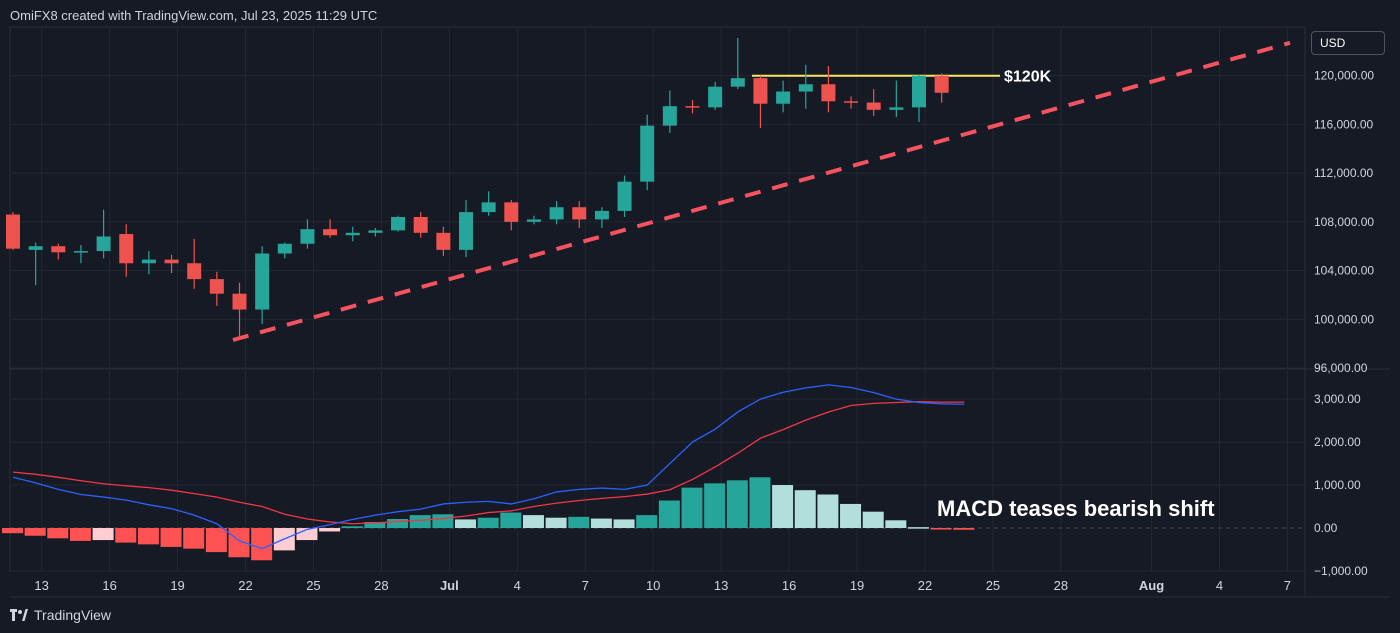  What do you see at coordinates (857, 585) in the screenshot?
I see `date-tick-label: 19` at bounding box center [857, 585].